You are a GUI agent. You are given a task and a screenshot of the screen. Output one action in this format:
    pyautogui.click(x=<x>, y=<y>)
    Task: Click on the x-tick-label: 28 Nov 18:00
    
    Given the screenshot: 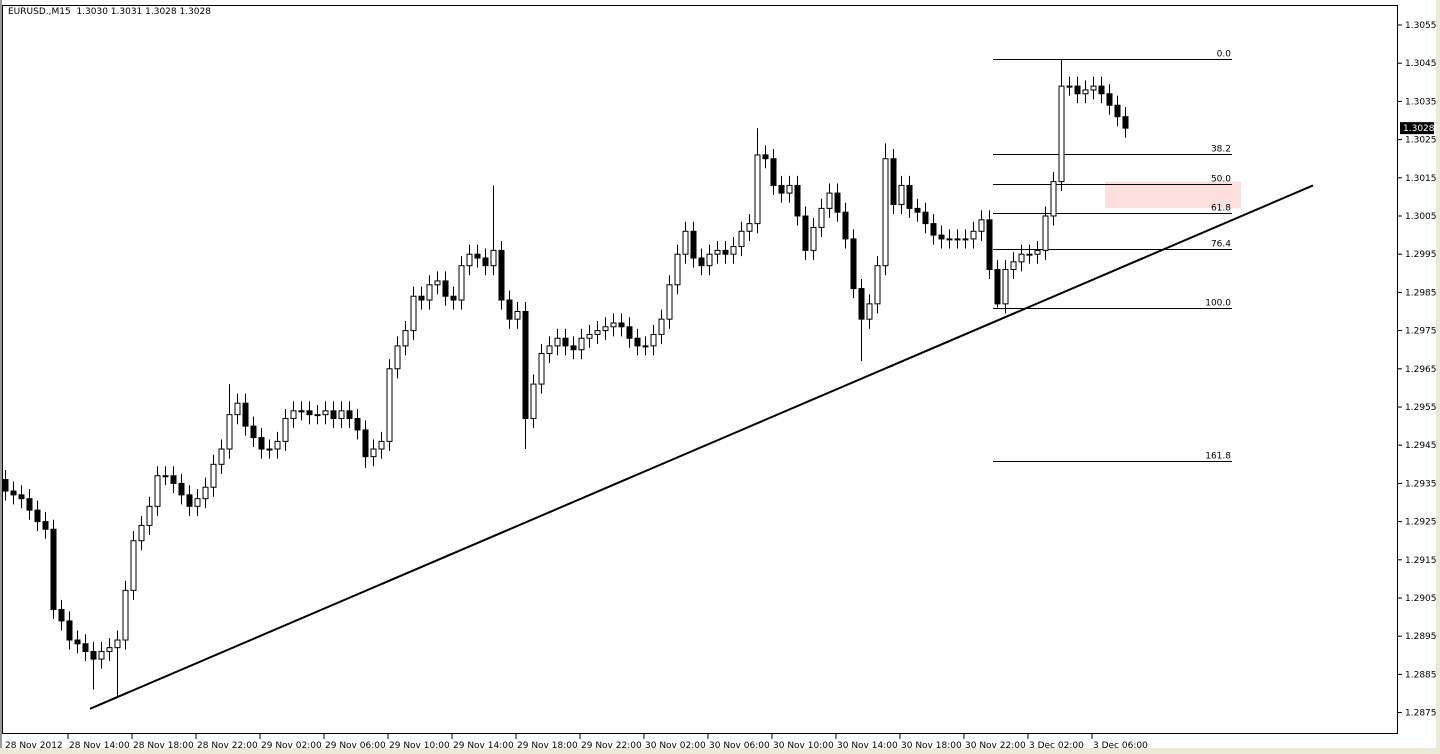 What is the action you would take?
    pyautogui.click(x=163, y=746)
    